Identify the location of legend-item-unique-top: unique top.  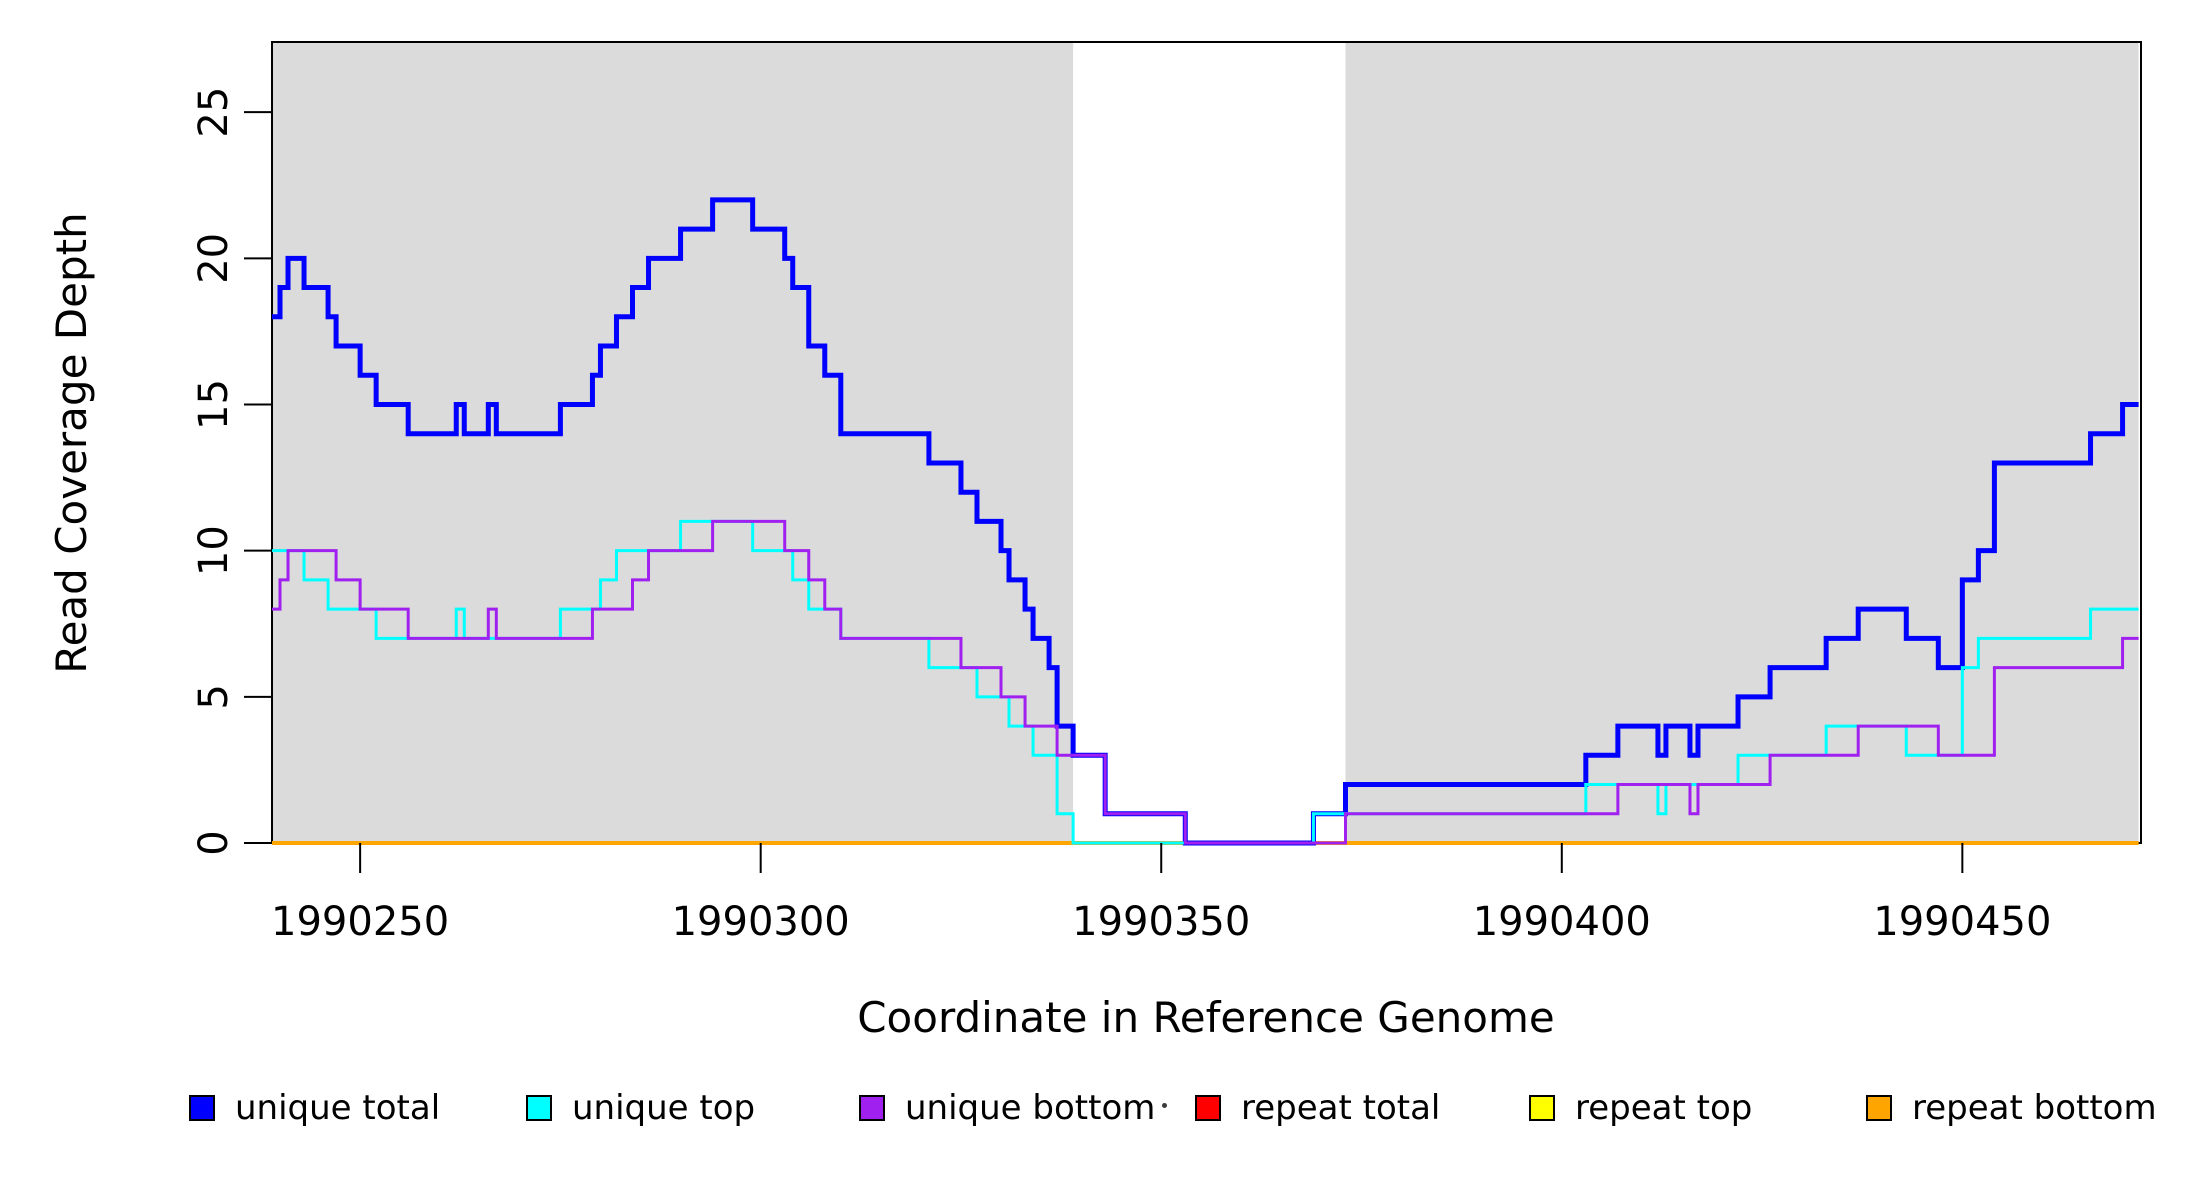
(640, 1108).